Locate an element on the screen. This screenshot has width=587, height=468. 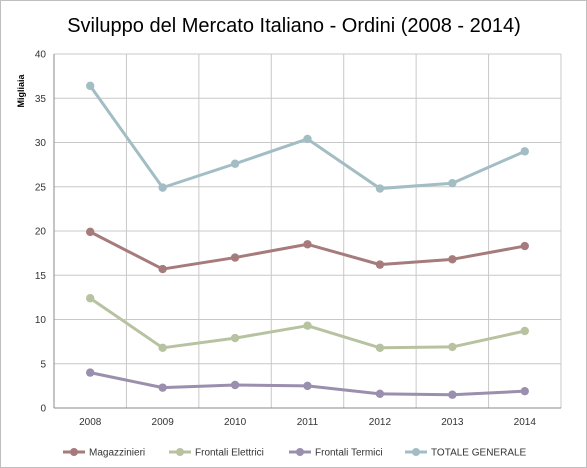
legend-item: Magazzinieri is located at coordinates (104, 453).